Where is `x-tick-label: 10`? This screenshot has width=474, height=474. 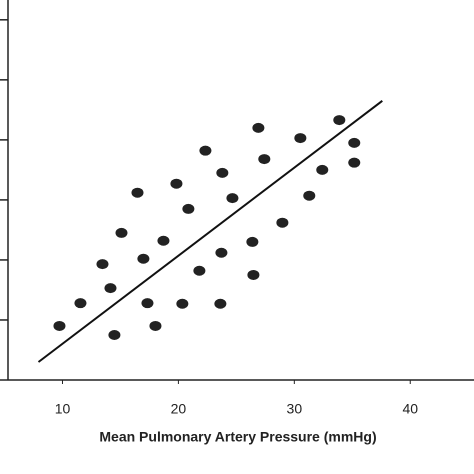
x-tick-label: 10 is located at coordinates (63, 409).